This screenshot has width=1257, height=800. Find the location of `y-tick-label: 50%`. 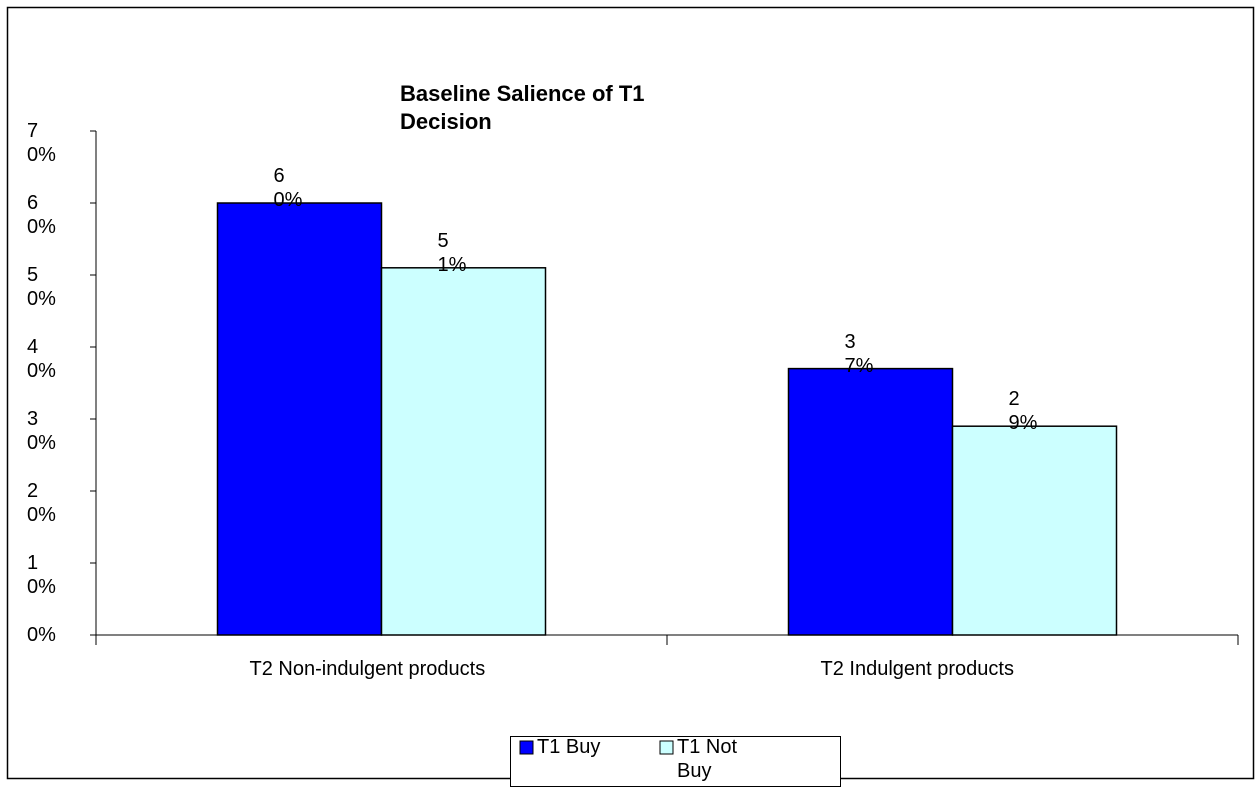

y-tick-label: 50% is located at coordinates (41, 287).